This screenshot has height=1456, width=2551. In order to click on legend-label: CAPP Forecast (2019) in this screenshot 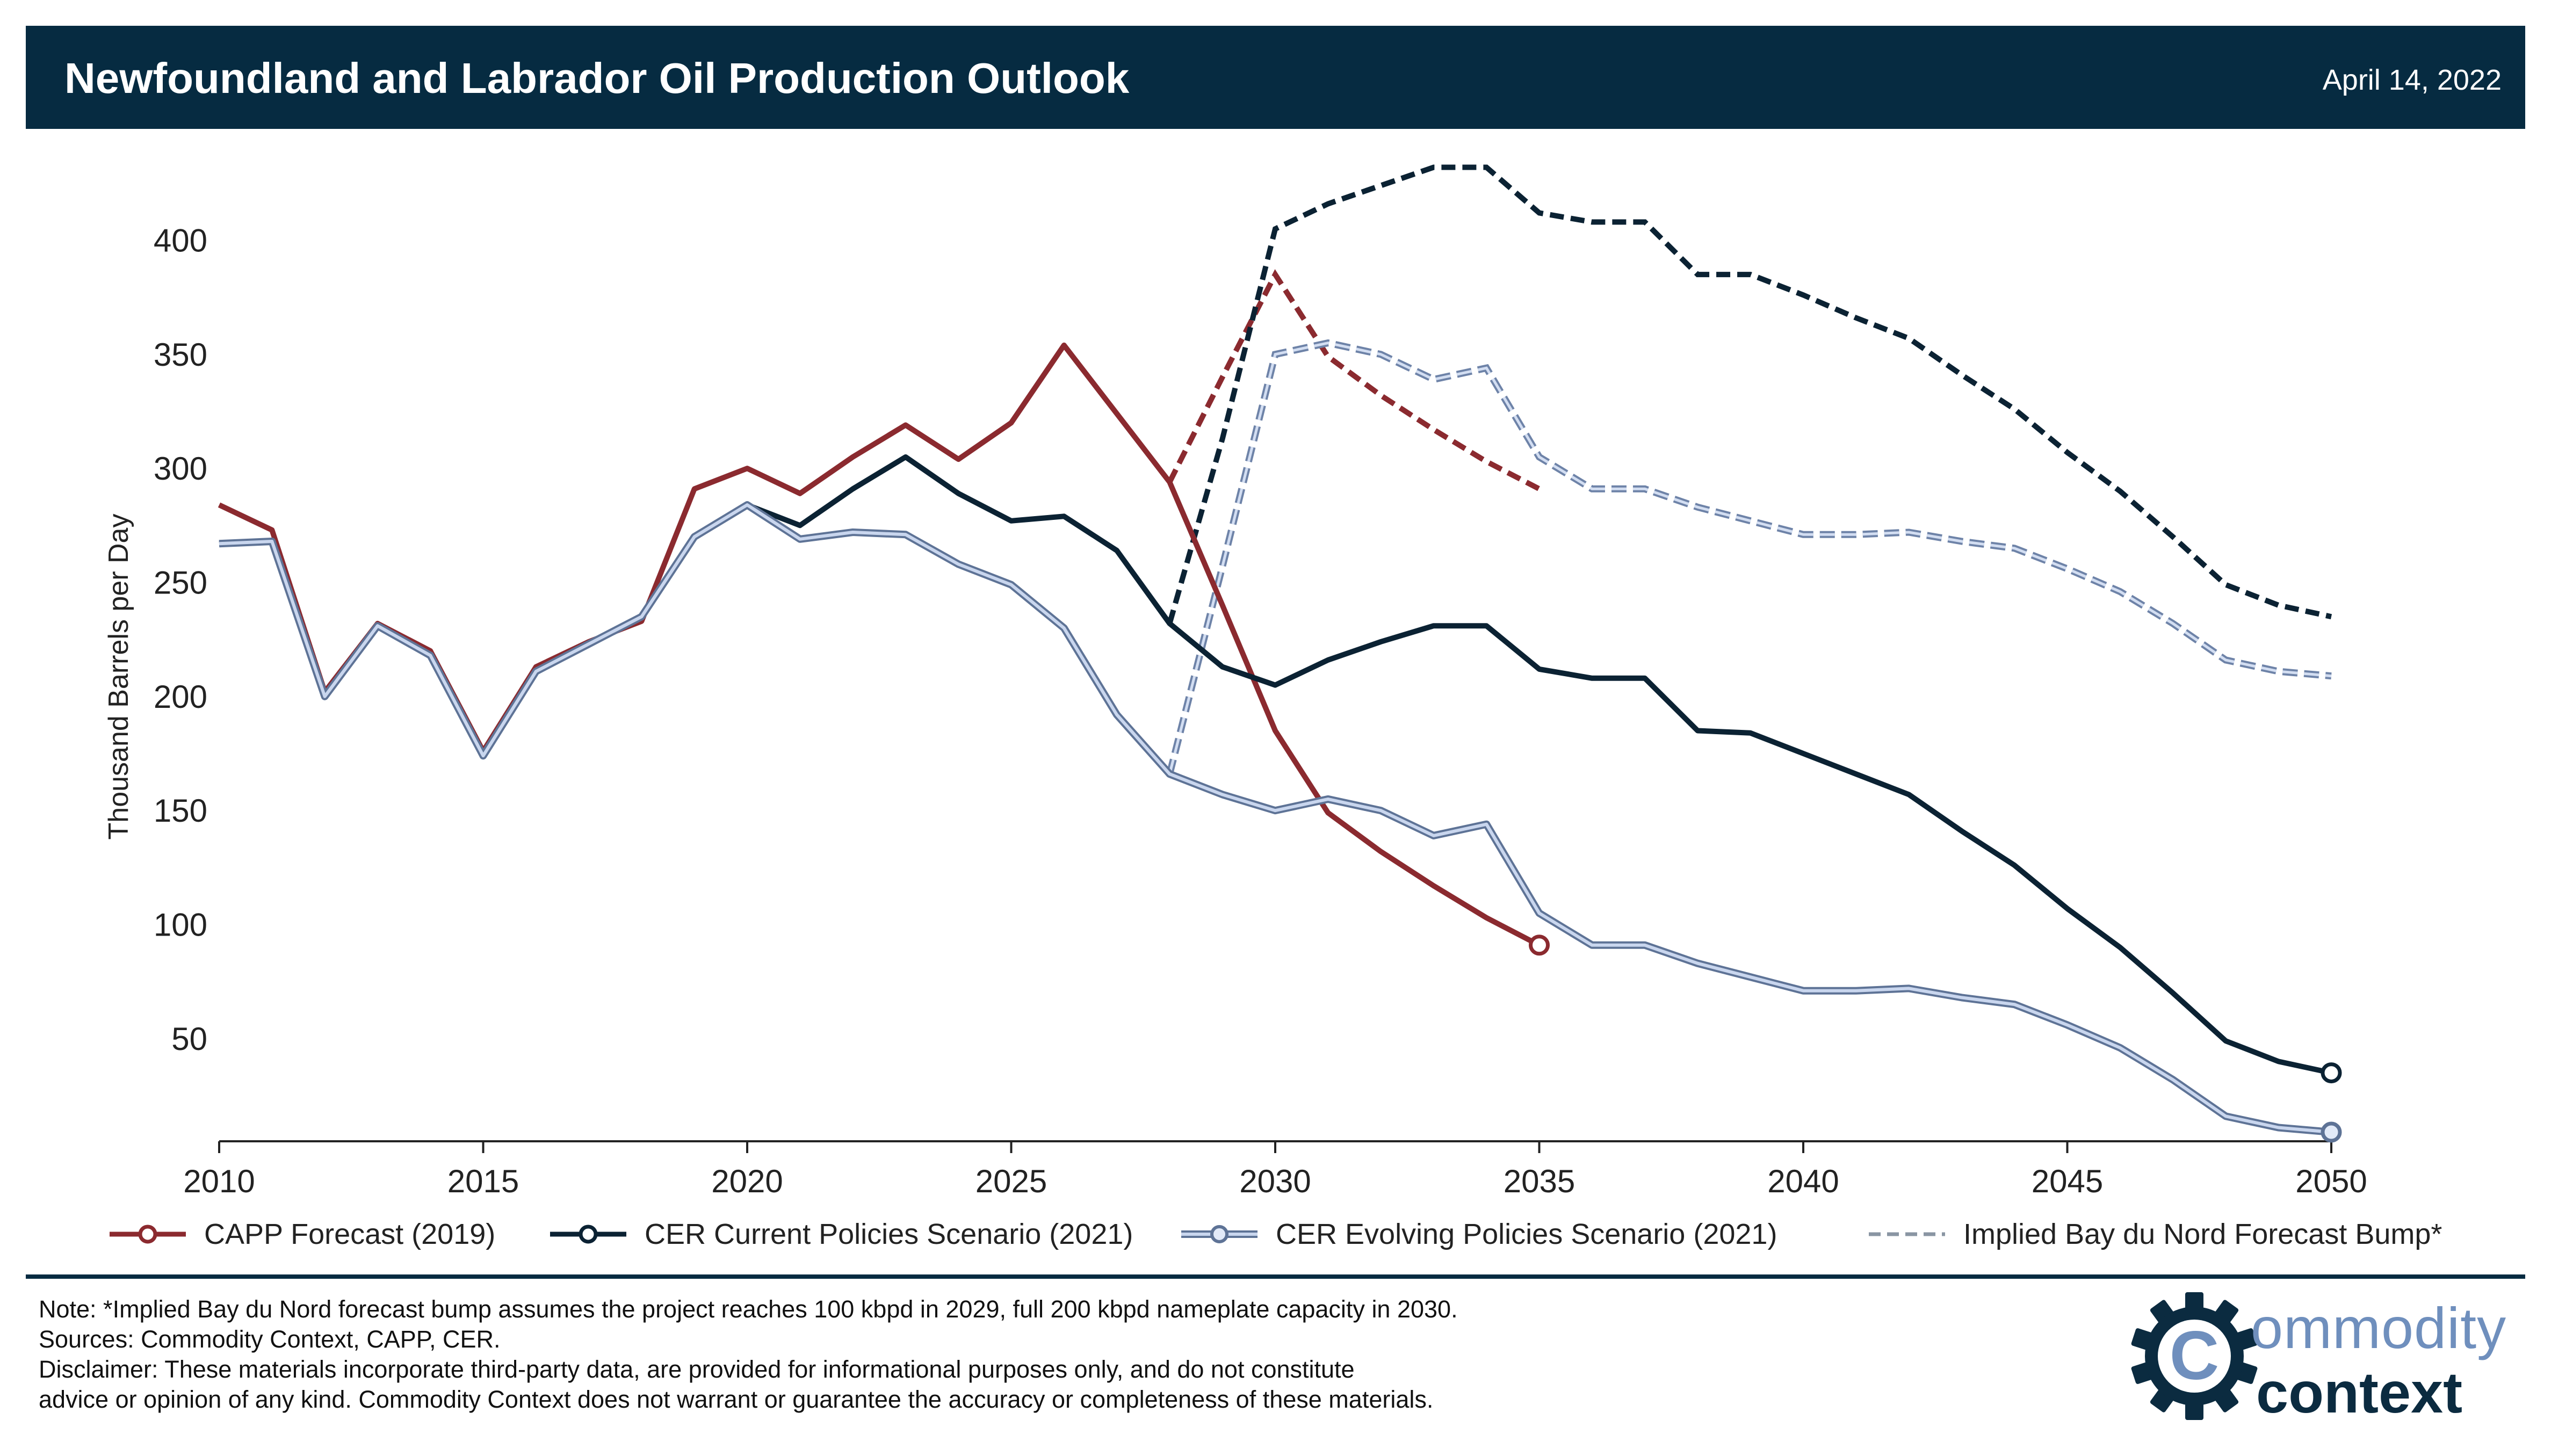, I will do `click(350, 1234)`.